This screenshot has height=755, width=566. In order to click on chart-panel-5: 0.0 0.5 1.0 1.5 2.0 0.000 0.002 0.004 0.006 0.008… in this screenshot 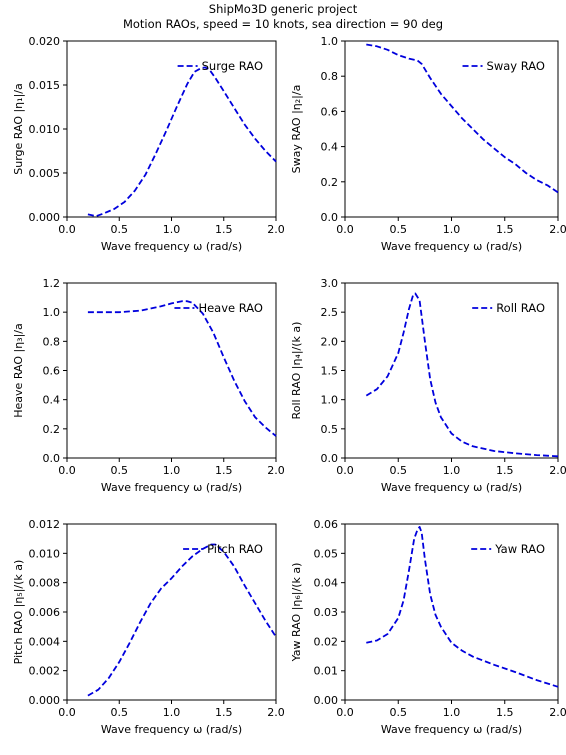, I will do `click(148, 627)`.